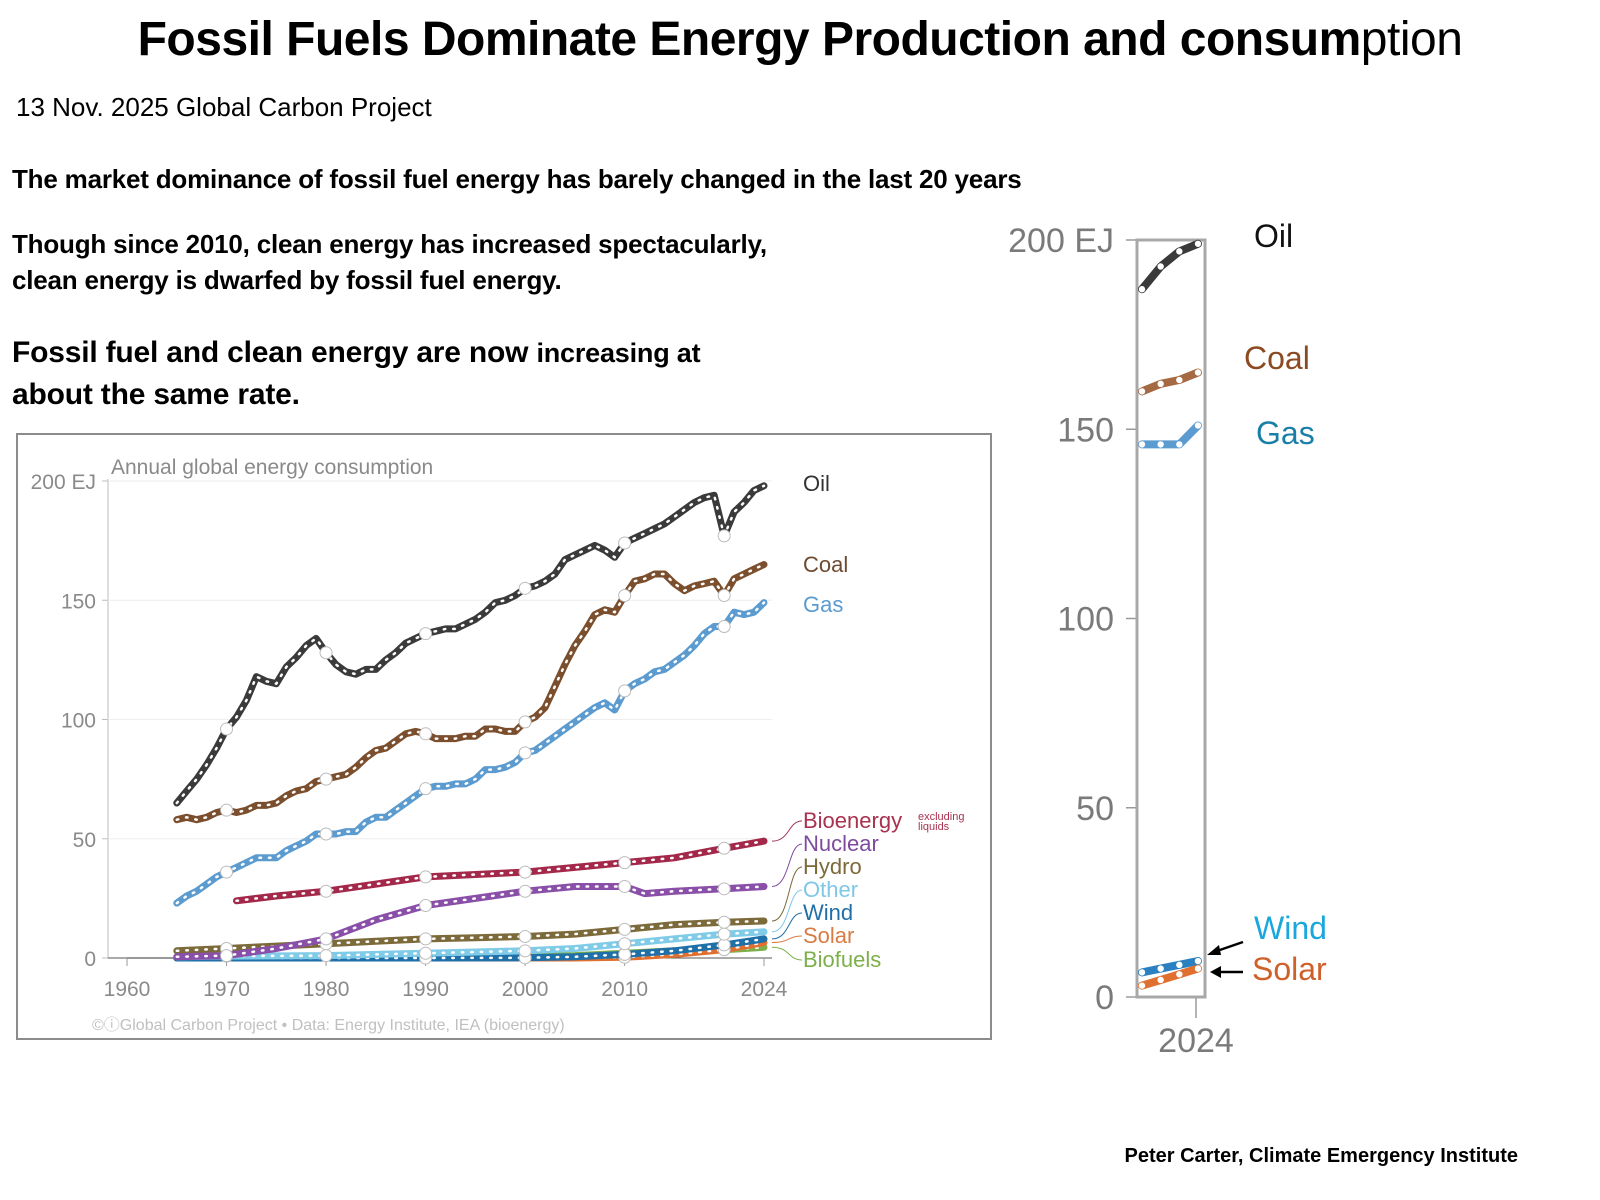 The width and height of the screenshot is (1600, 1200). Describe the element at coordinates (326, 891) in the screenshot. I see `decade-marker-bioenergy-1980` at that location.